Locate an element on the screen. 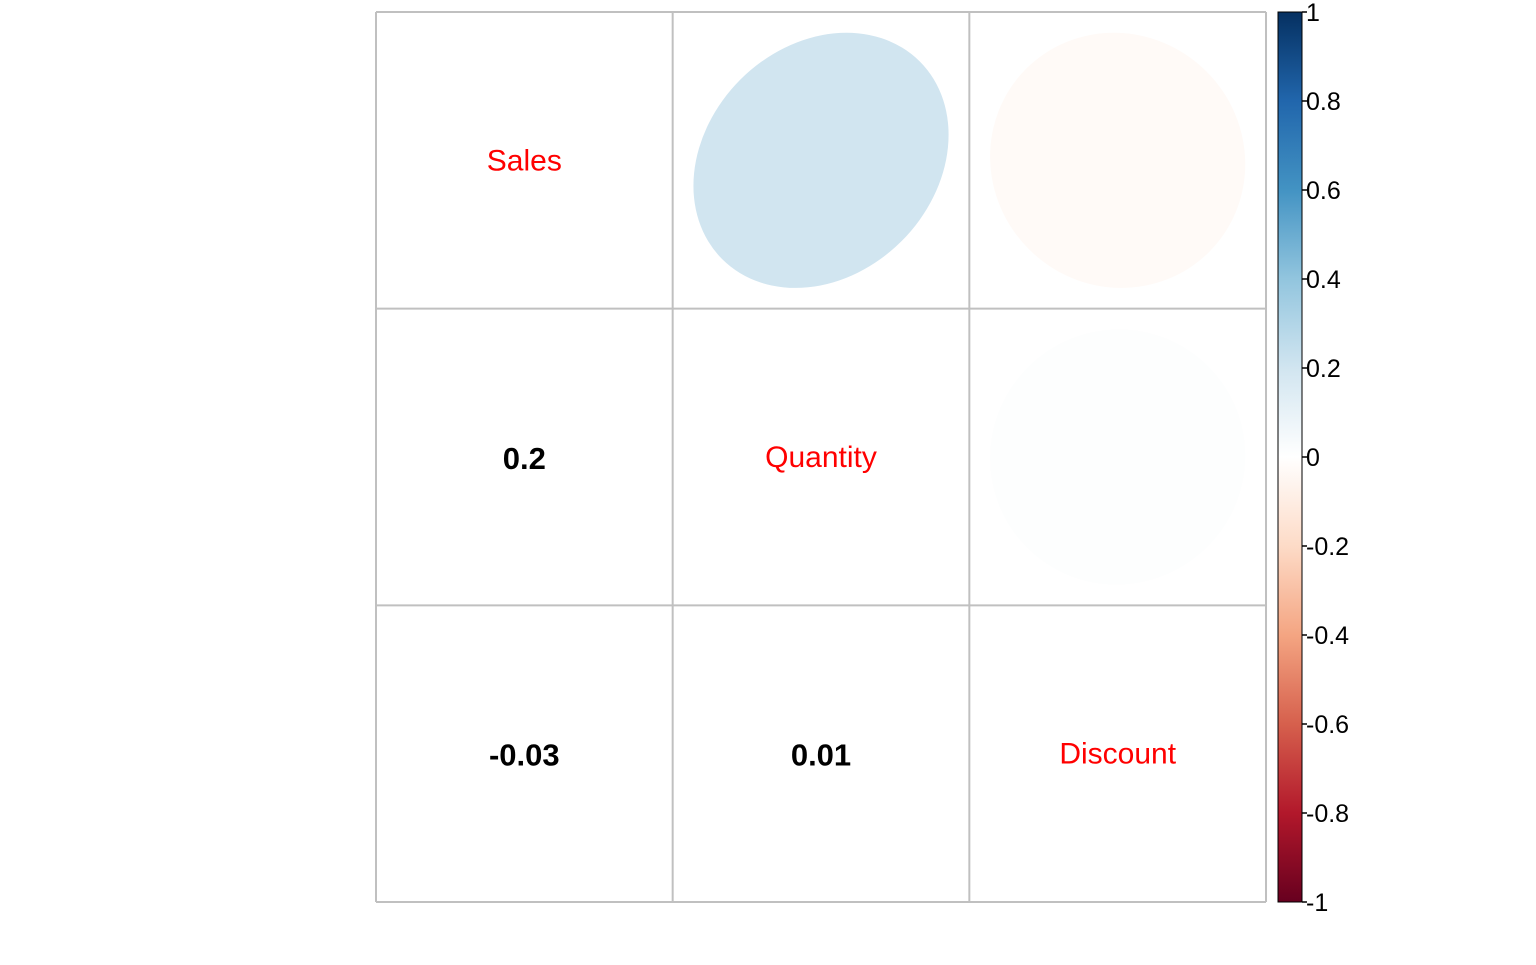 The image size is (1536, 965). corr-ellipse-quantity-discount is located at coordinates (1118, 457).